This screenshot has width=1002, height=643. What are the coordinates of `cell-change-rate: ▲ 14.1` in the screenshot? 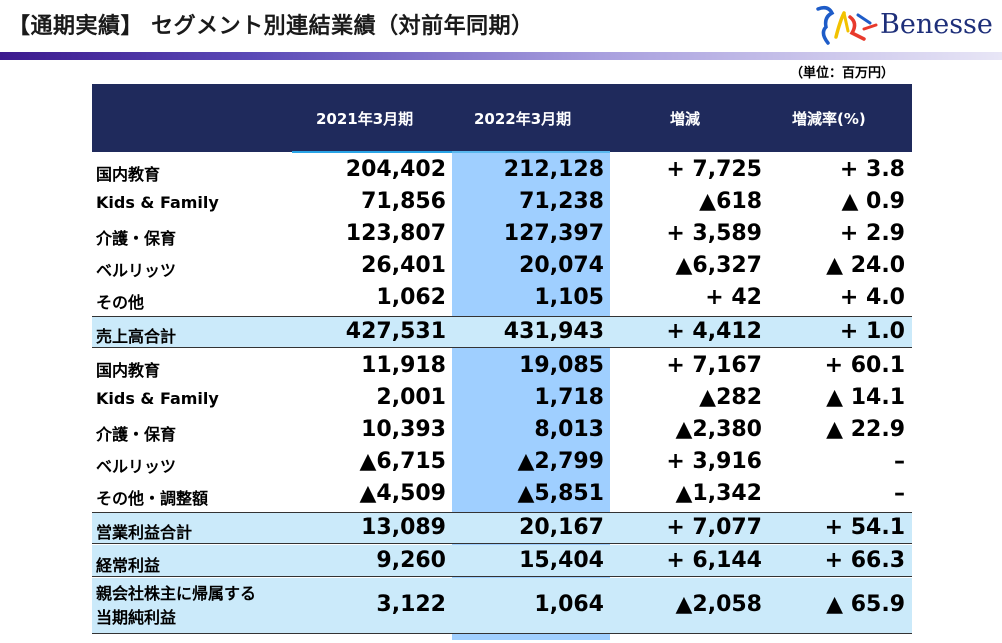 It's located at (865, 397).